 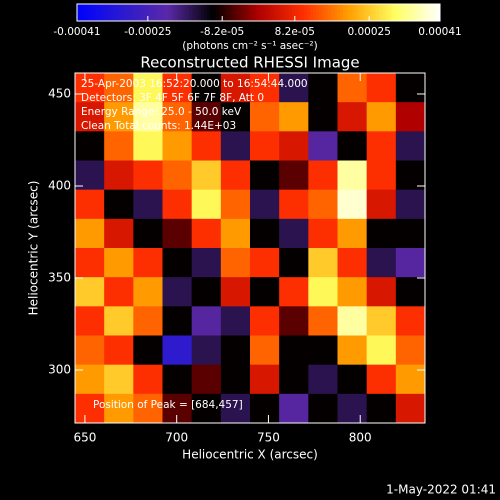 What do you see at coordinates (439, 32) in the screenshot?
I see `colorbar-tick-label: 0.00041` at bounding box center [439, 32].